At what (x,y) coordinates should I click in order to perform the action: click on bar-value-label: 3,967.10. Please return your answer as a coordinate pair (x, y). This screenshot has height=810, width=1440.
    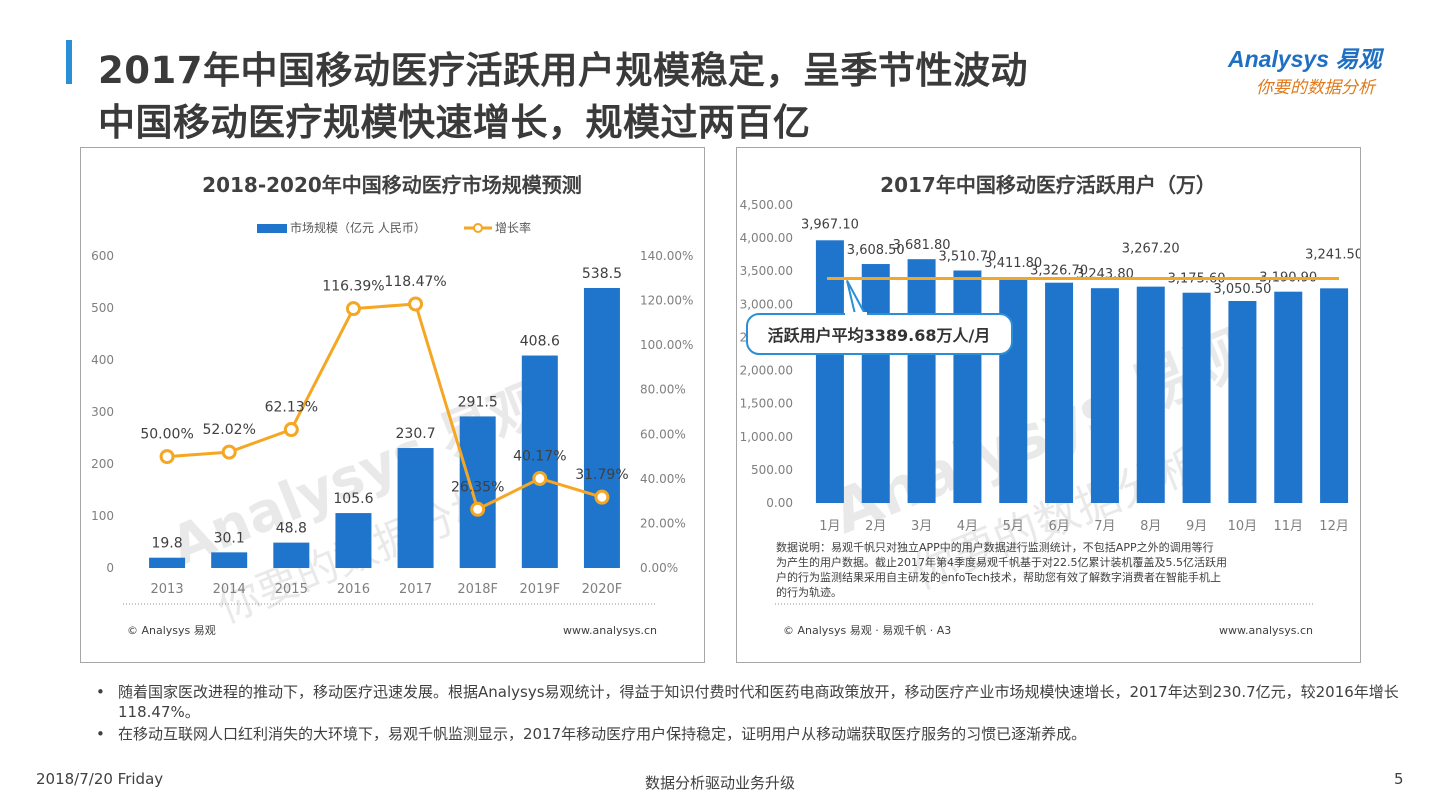
    Looking at the image, I should click on (830, 224).